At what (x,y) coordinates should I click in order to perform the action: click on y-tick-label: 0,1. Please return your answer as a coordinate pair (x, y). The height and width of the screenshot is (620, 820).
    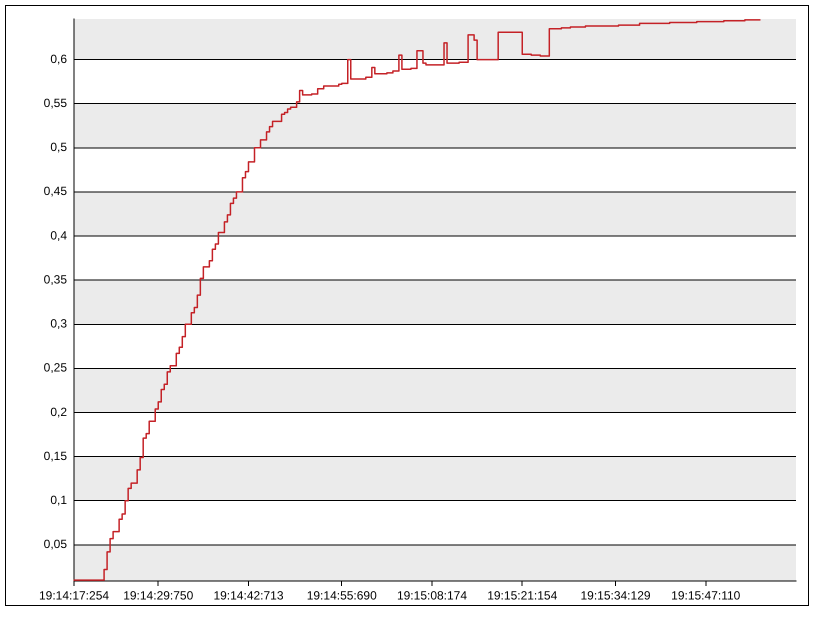
    Looking at the image, I should click on (59, 500).